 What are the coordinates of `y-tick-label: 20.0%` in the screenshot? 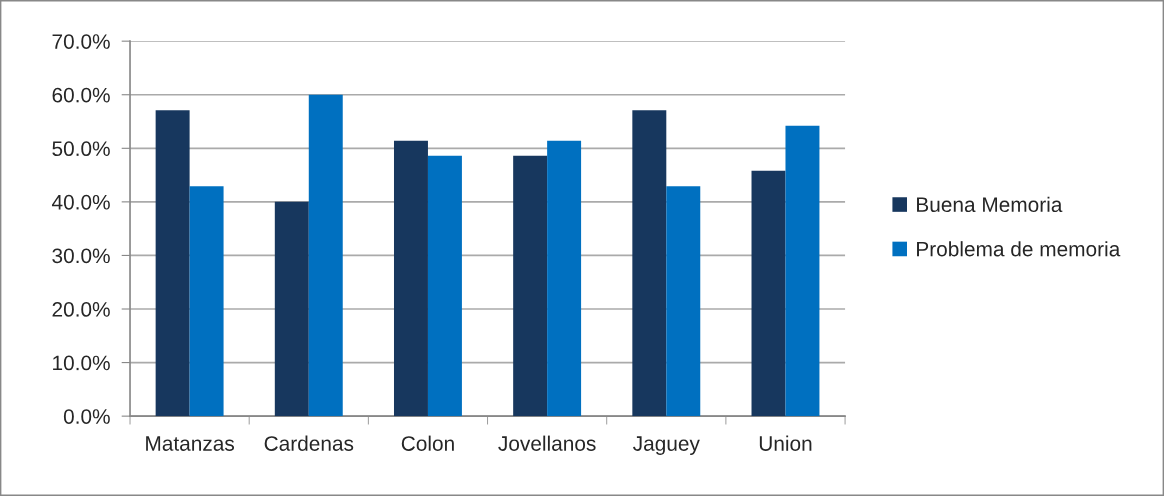 It's located at (81, 309).